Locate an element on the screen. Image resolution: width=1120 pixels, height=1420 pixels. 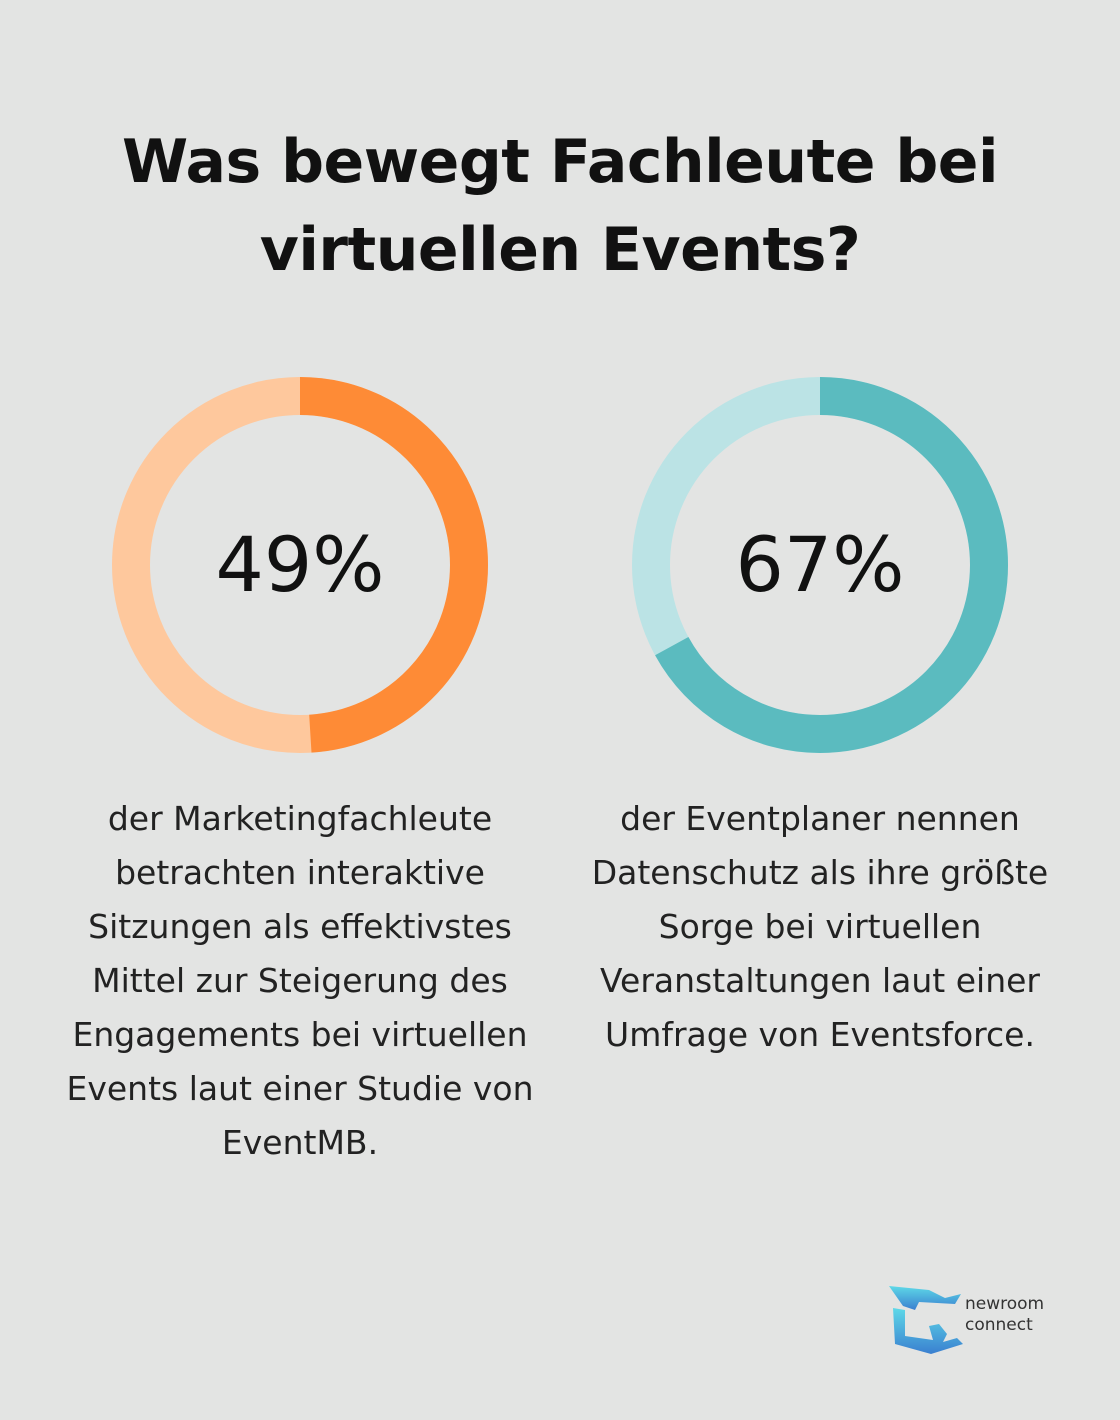
brand-logo: newroom connect is located at coordinates (980, 1320).